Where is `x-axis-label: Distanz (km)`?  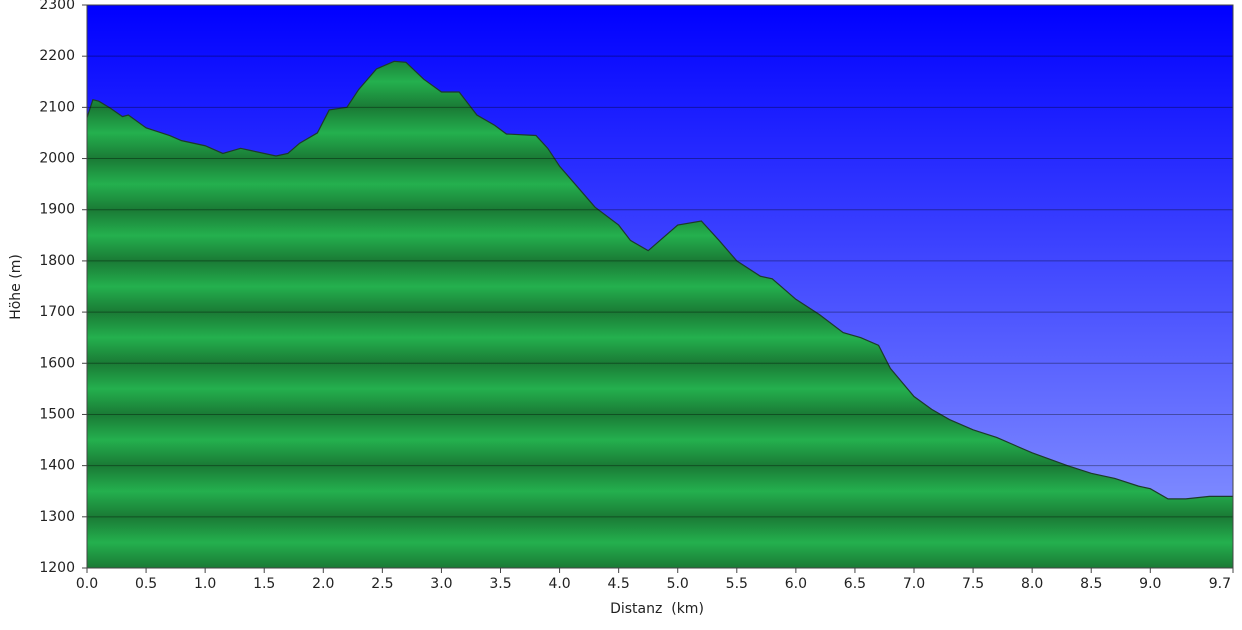
x-axis-label: Distanz (km) is located at coordinates (657, 609).